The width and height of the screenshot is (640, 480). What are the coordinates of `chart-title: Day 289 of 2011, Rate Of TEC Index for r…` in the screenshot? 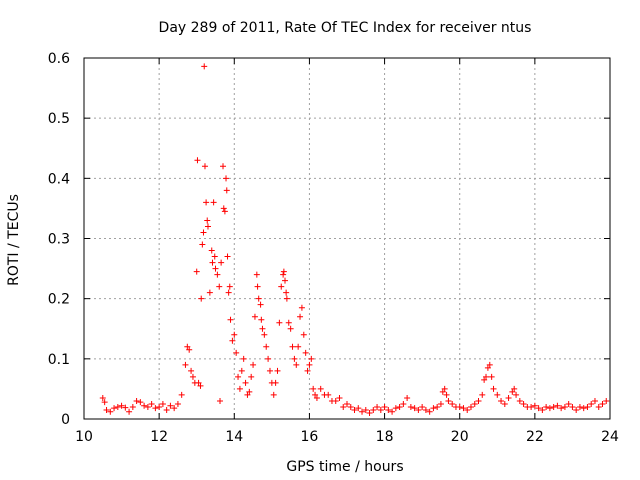 It's located at (345, 28).